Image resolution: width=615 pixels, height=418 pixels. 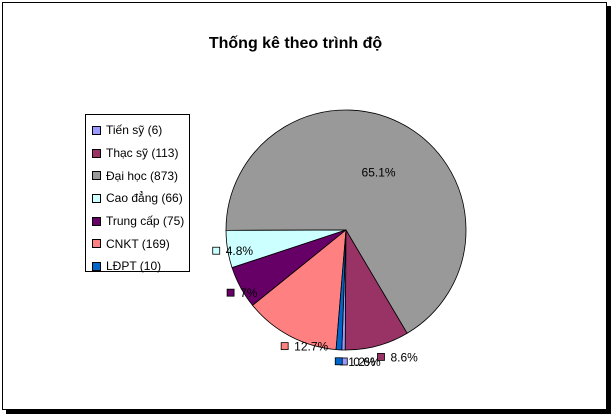 I want to click on slice-percent-label: 65.1%, so click(x=379, y=173).